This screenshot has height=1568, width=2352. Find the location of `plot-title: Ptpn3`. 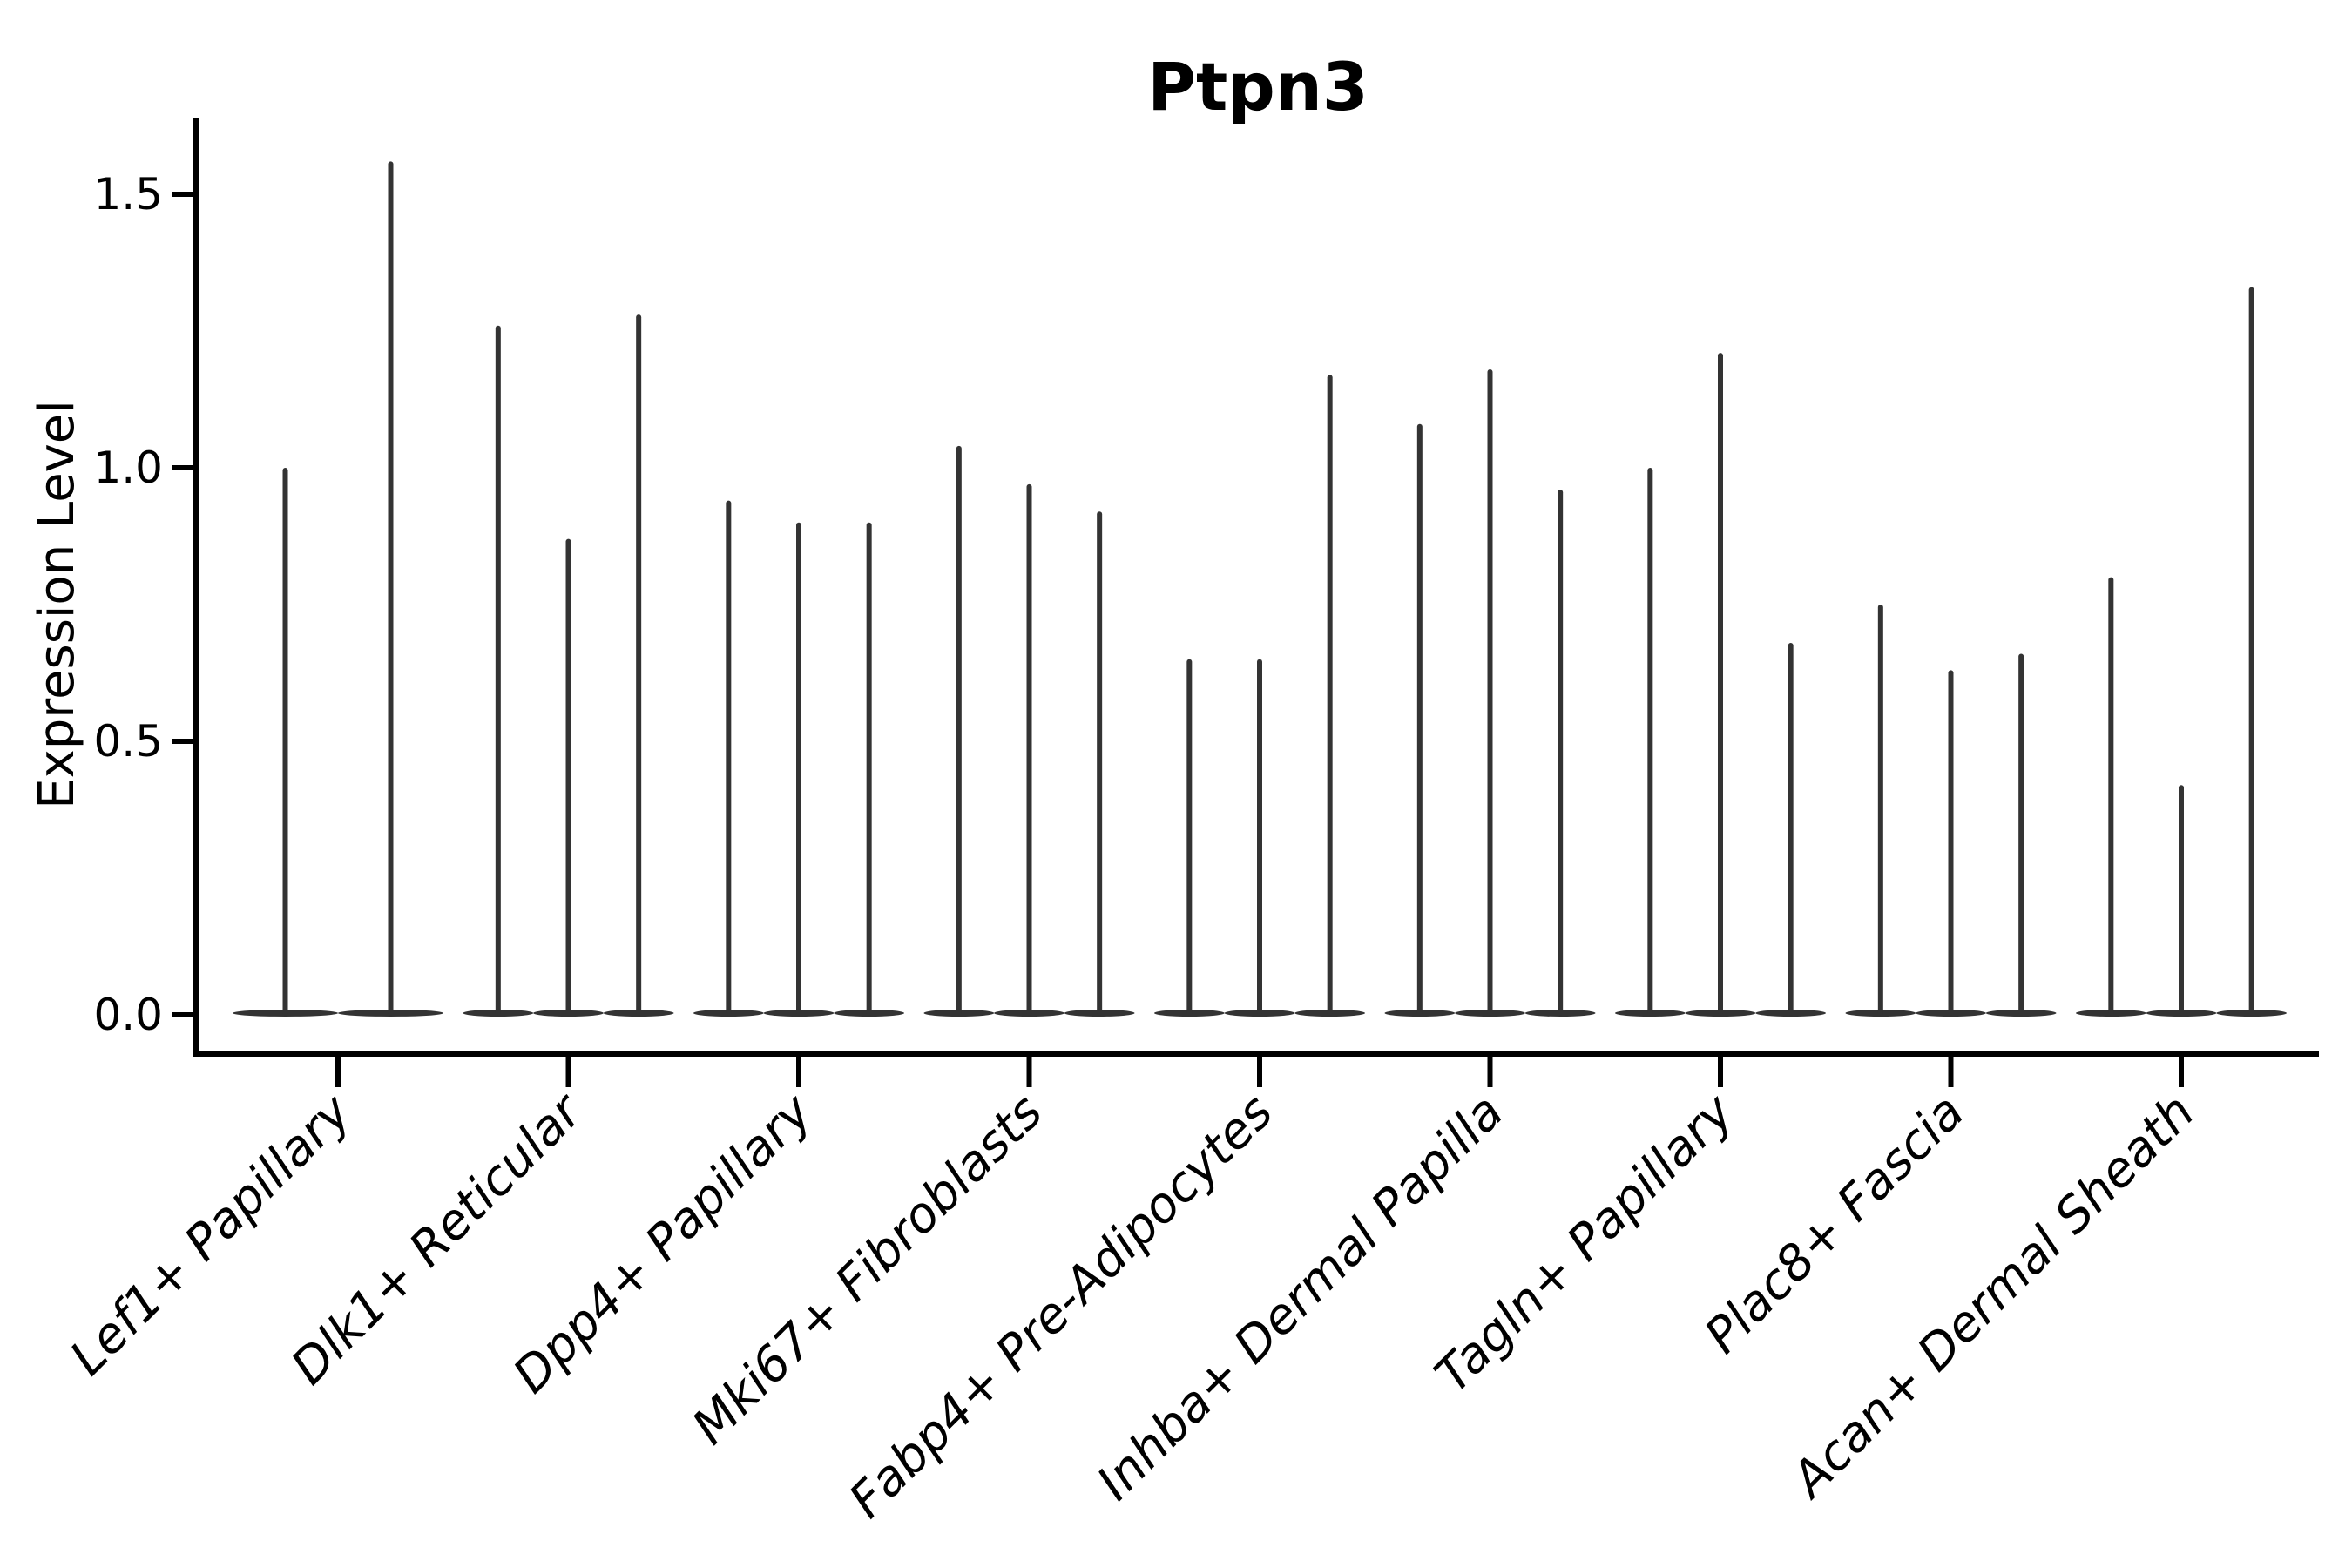

plot-title: Ptpn3 is located at coordinates (1257, 86).